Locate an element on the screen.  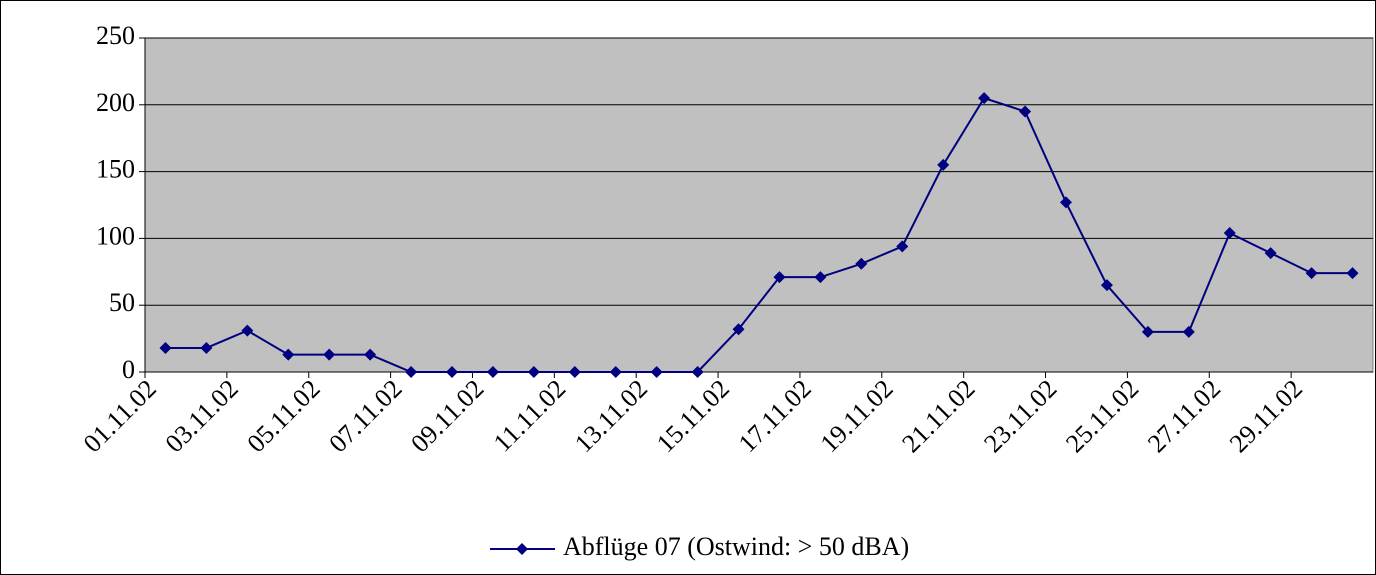
y-tick-label: 150 is located at coordinates (115, 169).